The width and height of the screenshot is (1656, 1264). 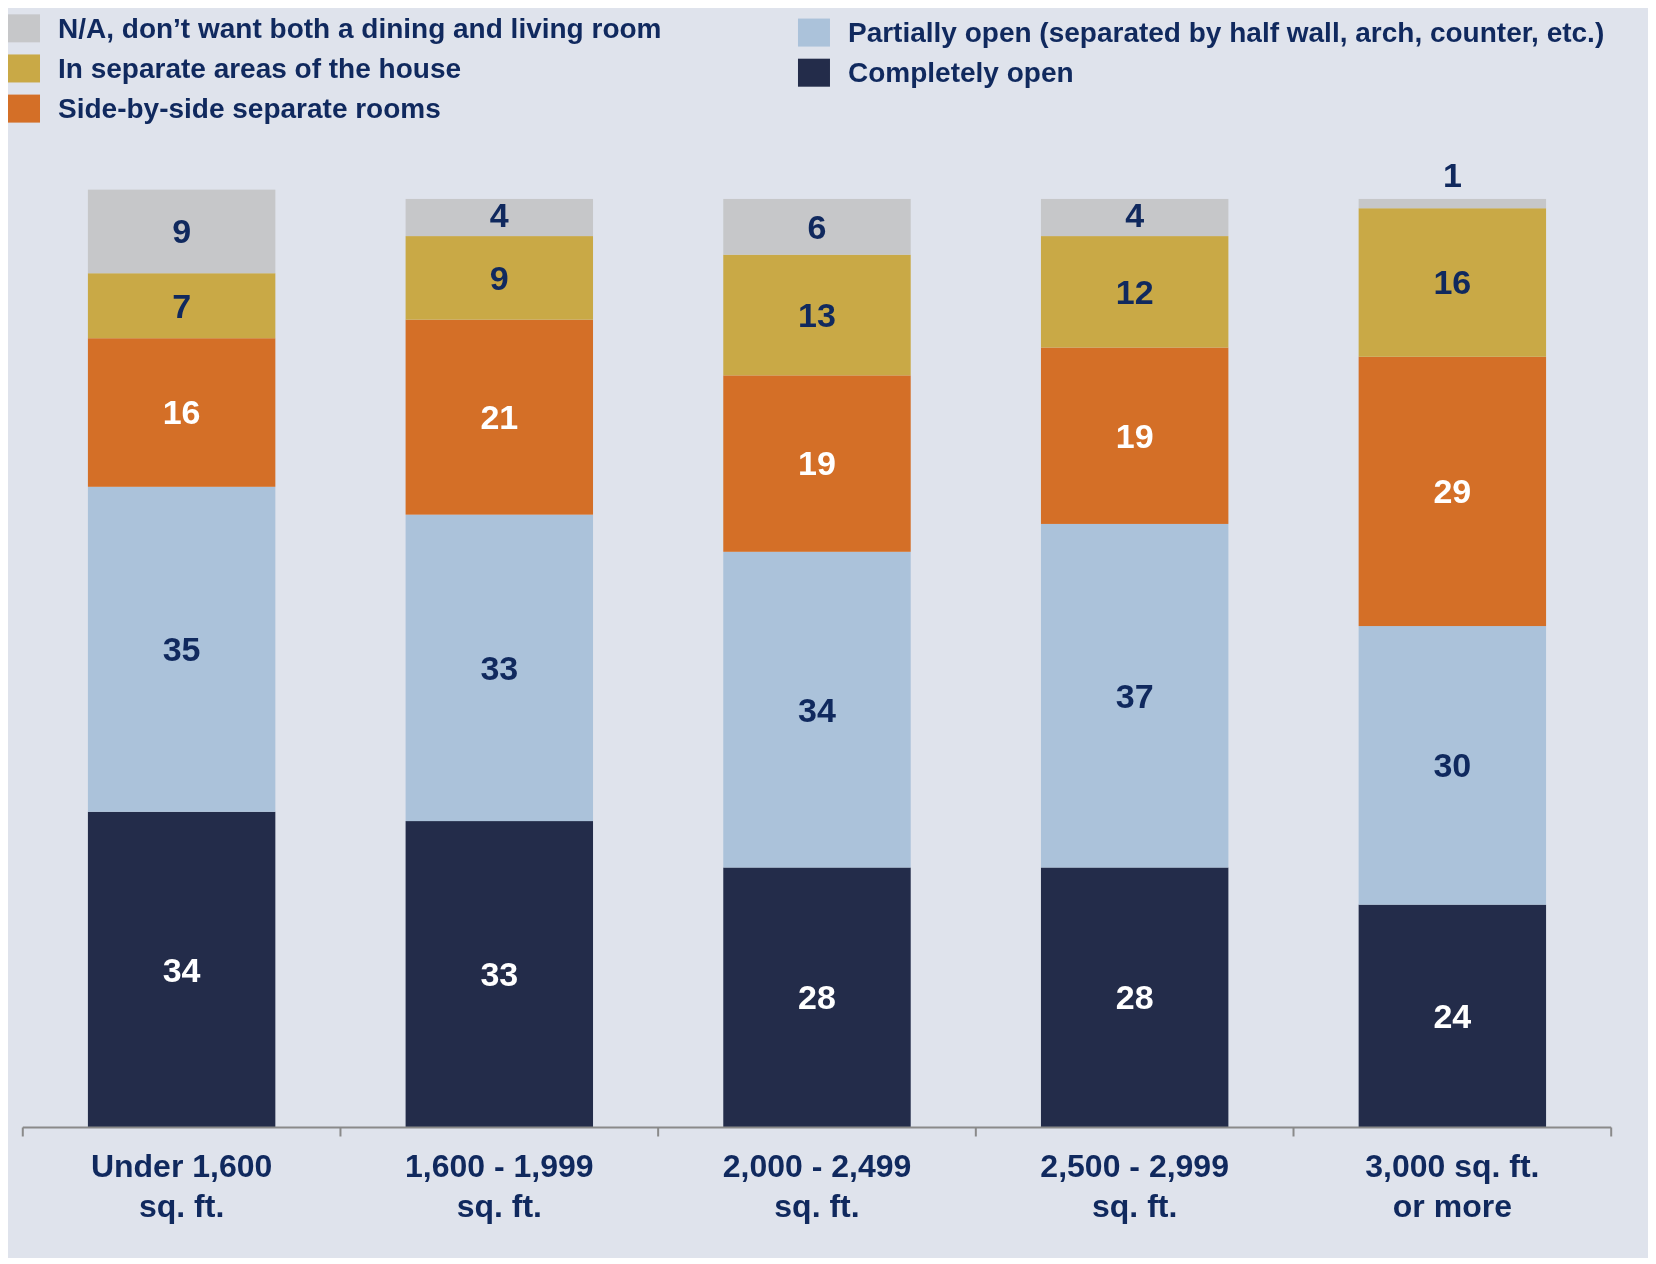 What do you see at coordinates (1452, 1186) in the screenshot?
I see `x-tick-label: 3,000 sq. ft. or more` at bounding box center [1452, 1186].